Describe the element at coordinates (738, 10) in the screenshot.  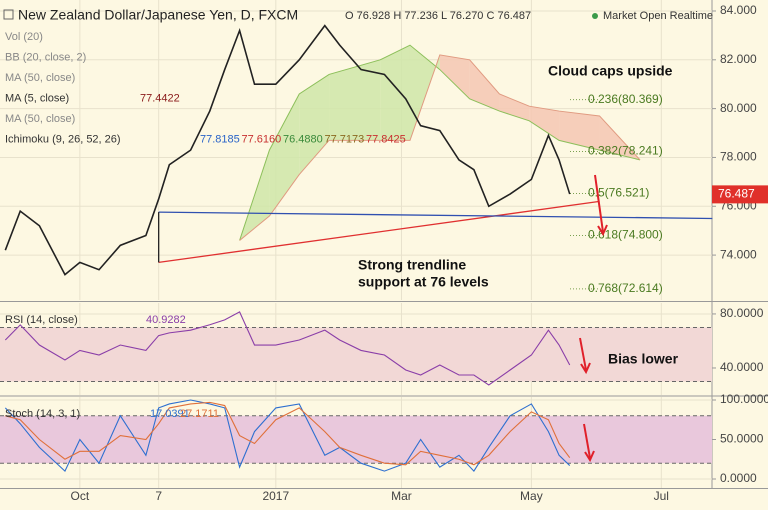
I see `y-tick-label: 84.000` at that location.